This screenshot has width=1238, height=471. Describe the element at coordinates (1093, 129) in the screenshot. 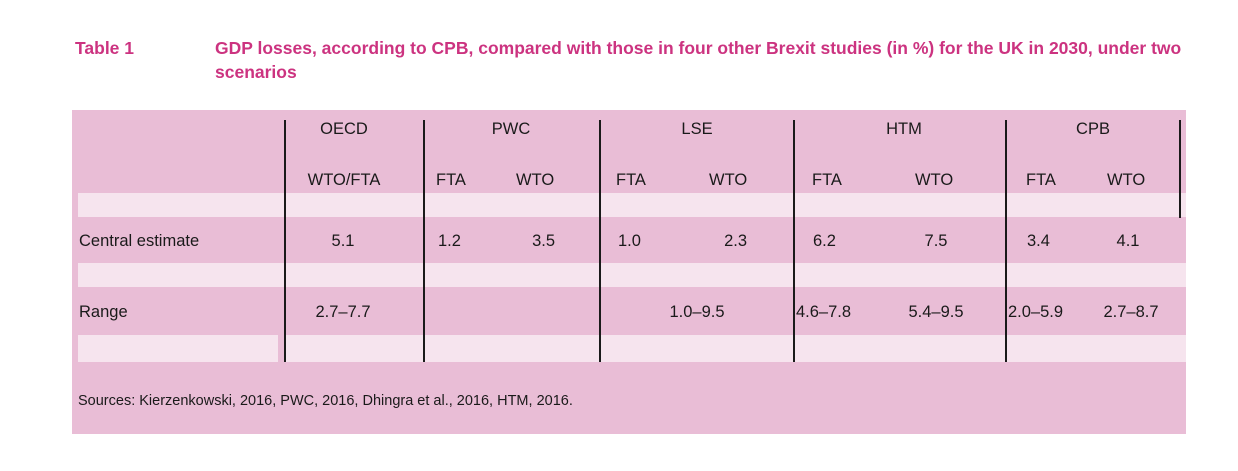

I see `header-cpb: CPB` at that location.